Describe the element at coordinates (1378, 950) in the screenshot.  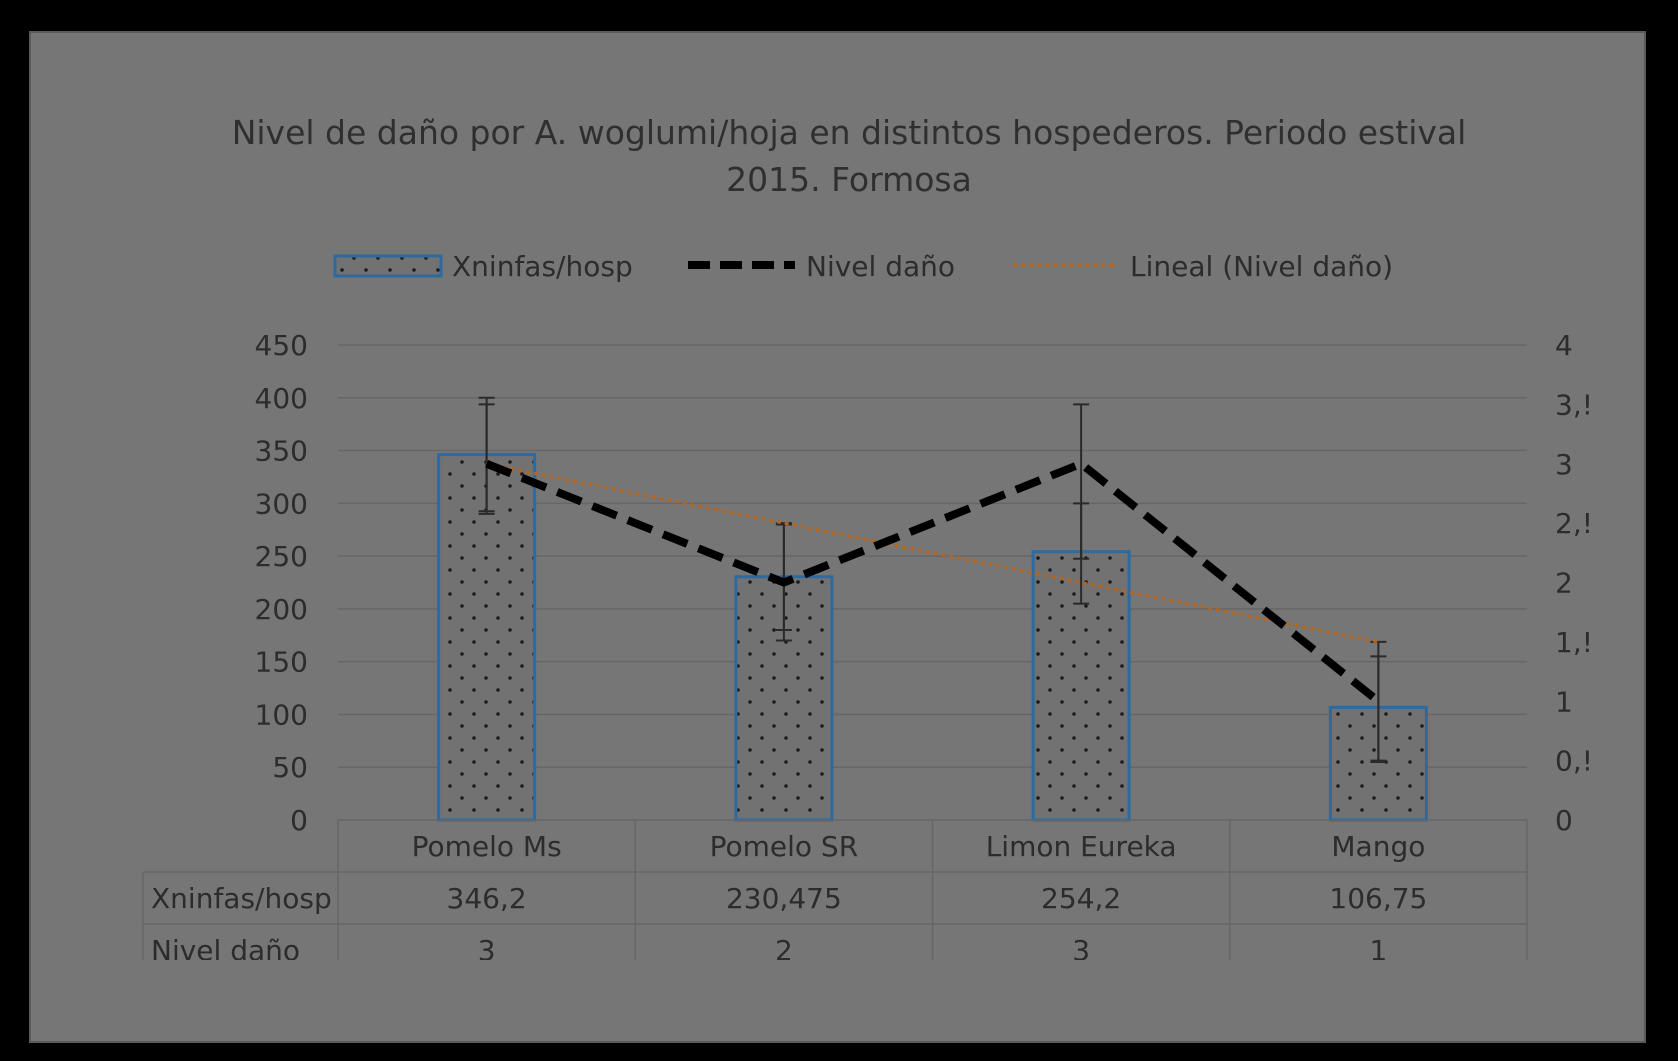
I see `table-value-nivel: 1` at that location.